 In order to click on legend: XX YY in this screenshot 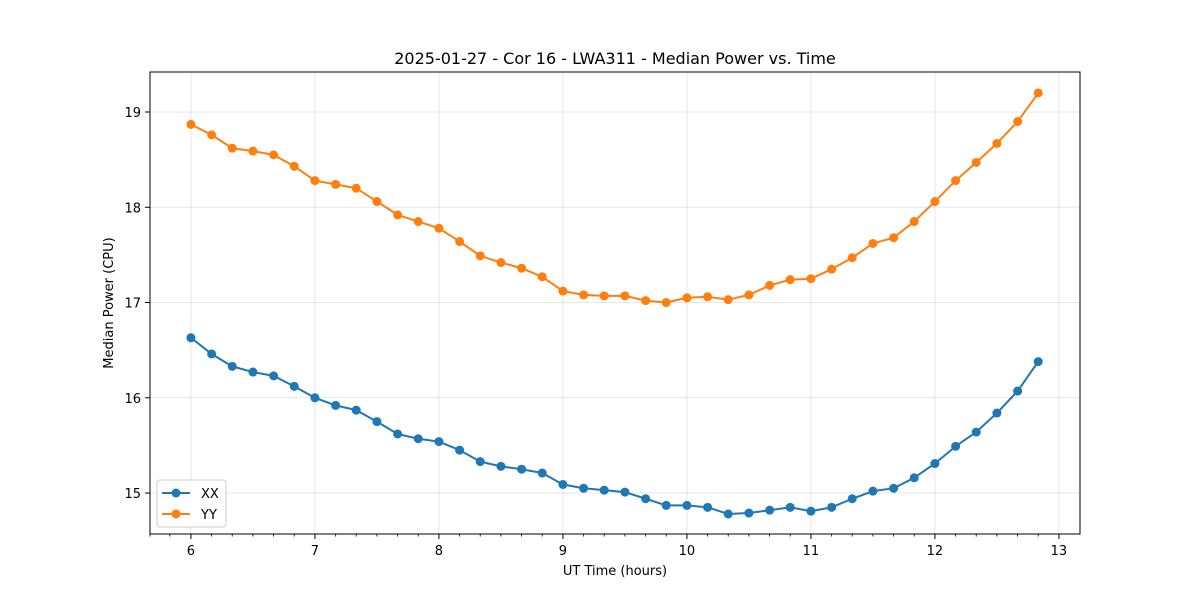, I will do `click(191, 503)`.